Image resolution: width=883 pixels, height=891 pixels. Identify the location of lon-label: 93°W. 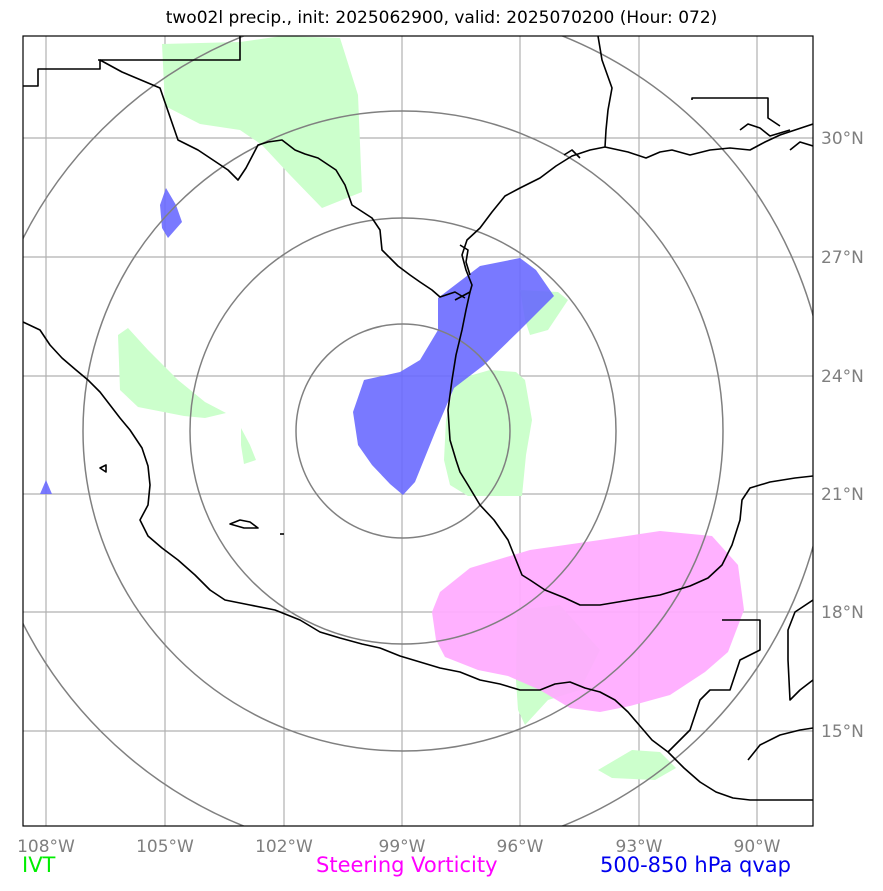
(639, 847).